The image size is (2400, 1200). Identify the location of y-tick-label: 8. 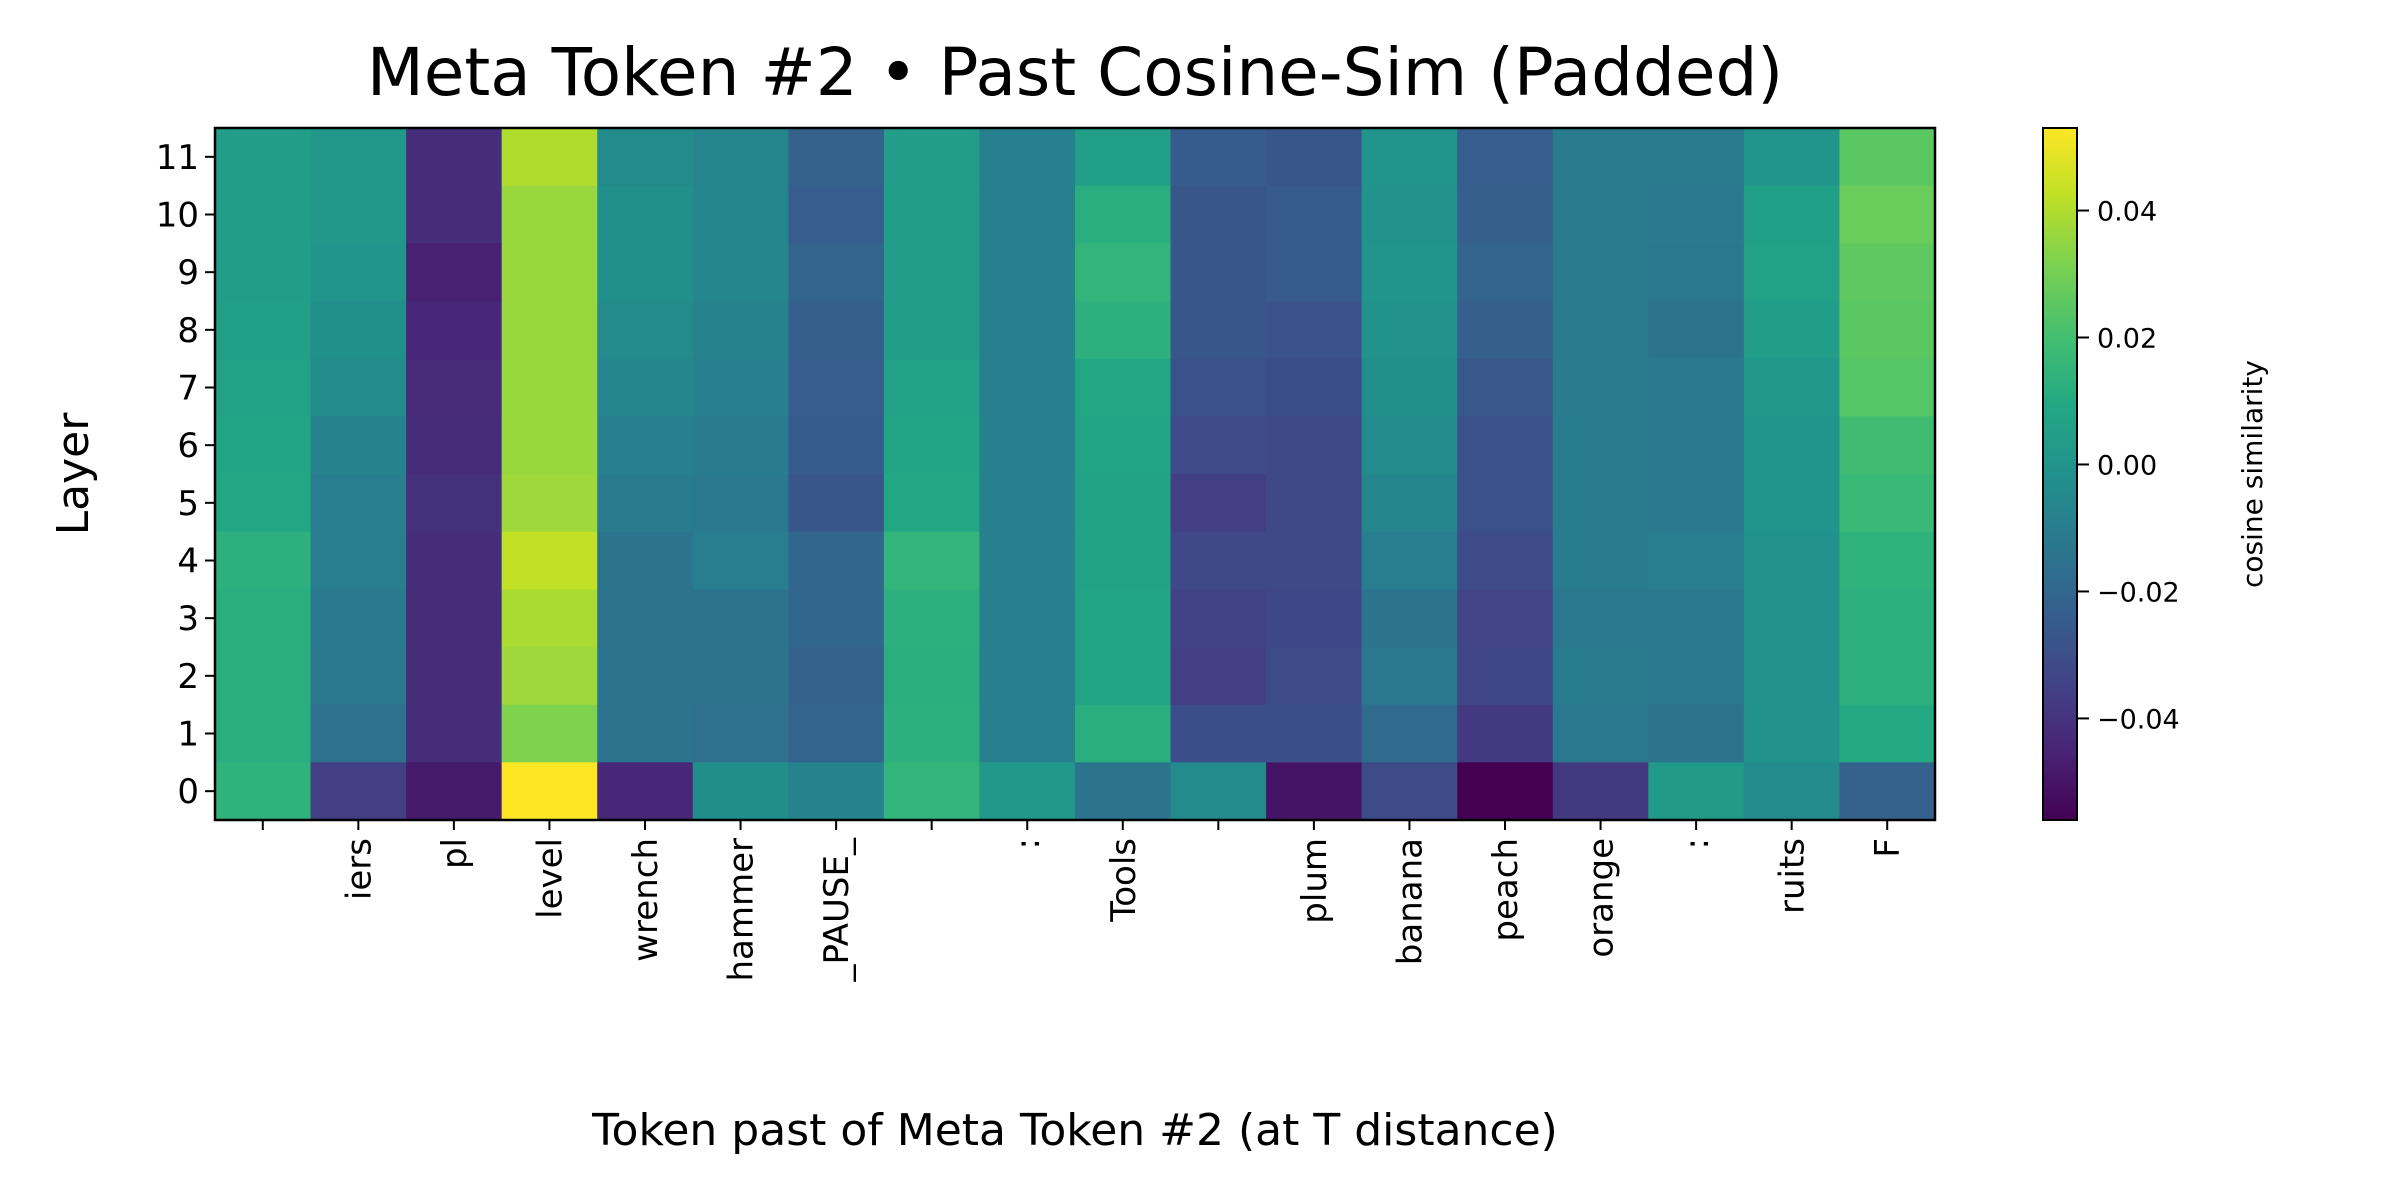
(188, 331).